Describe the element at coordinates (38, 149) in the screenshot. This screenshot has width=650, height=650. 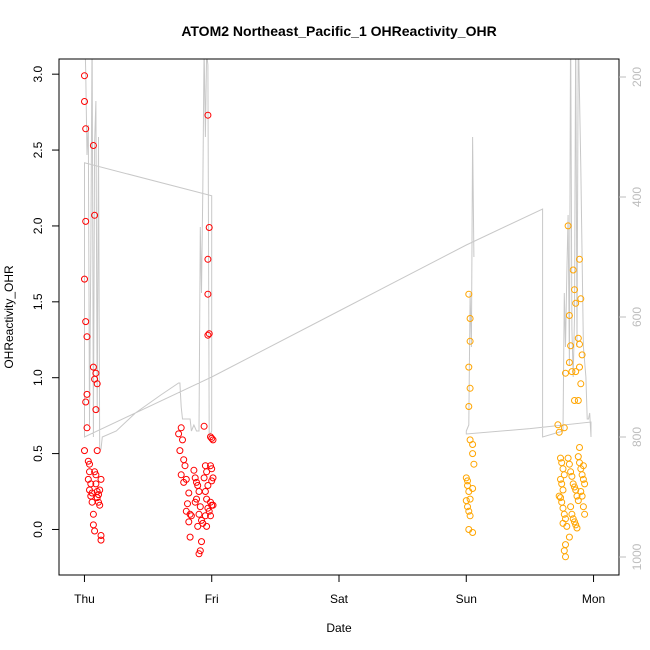
I see `y-tick-label: 2.5` at that location.